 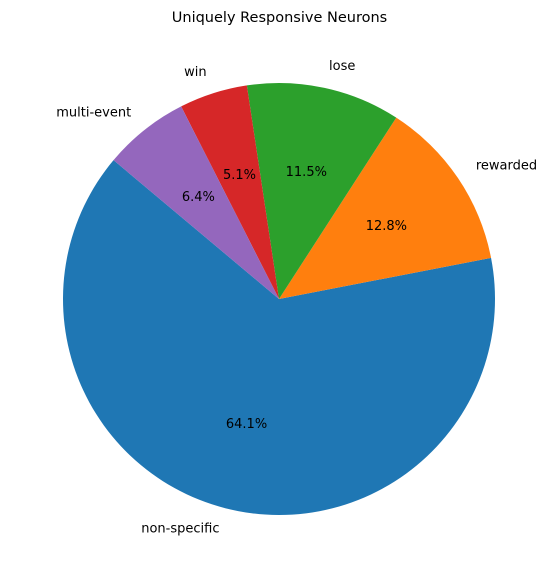 What do you see at coordinates (279, 18) in the screenshot?
I see `chart-title: Uniquely Responsive Neurons` at bounding box center [279, 18].